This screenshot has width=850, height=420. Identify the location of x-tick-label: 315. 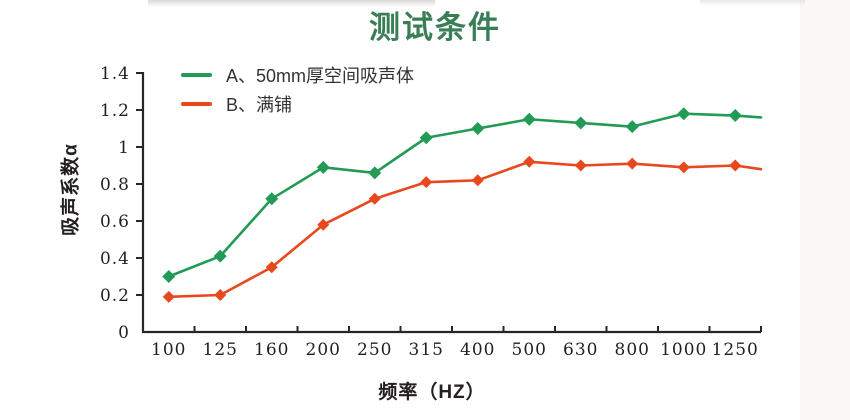
(426, 350).